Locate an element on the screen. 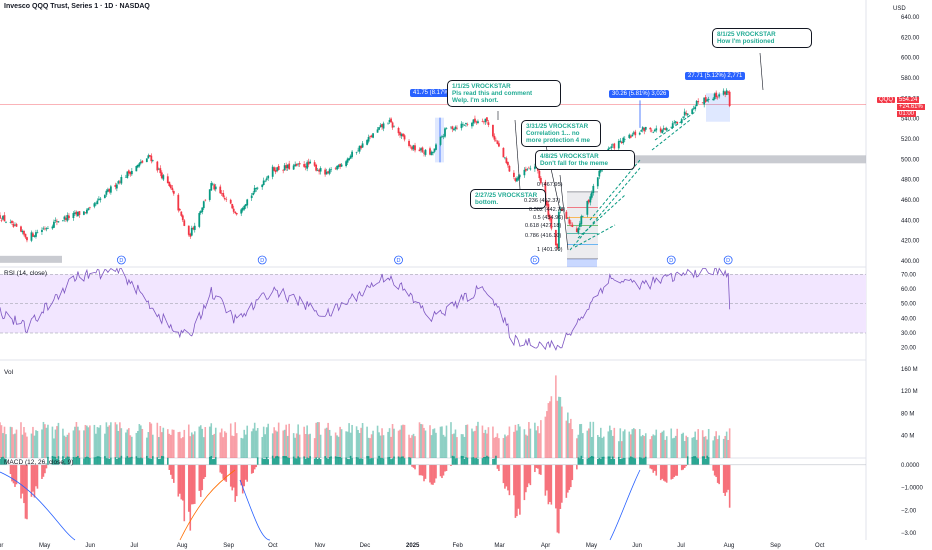 The height and width of the screenshot is (550, 932). time-tick-label: Feb is located at coordinates (457, 546).